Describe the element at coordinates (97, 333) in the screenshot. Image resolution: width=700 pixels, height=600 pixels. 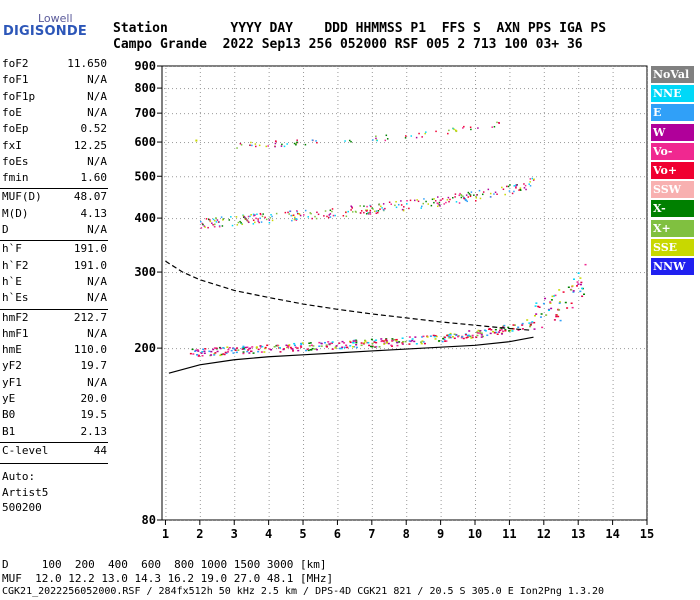
I see `param-value: N/A` at that location.